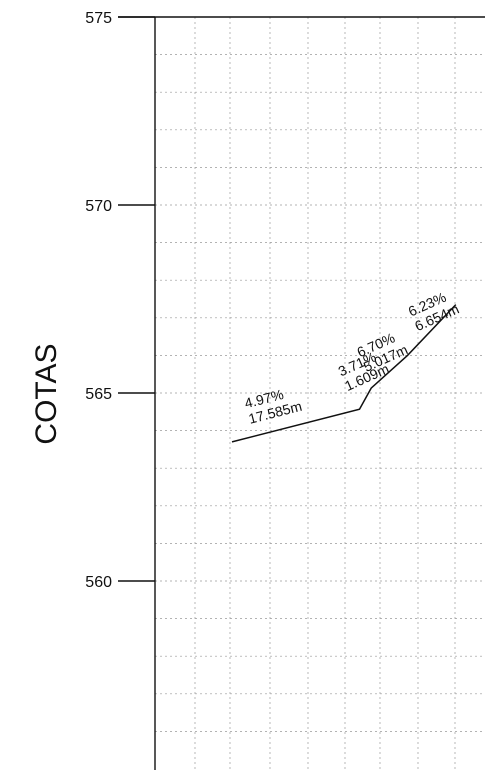 The image size is (485, 772). What do you see at coordinates (434, 311) in the screenshot?
I see `segment-label: 6.23%6.654m` at bounding box center [434, 311].